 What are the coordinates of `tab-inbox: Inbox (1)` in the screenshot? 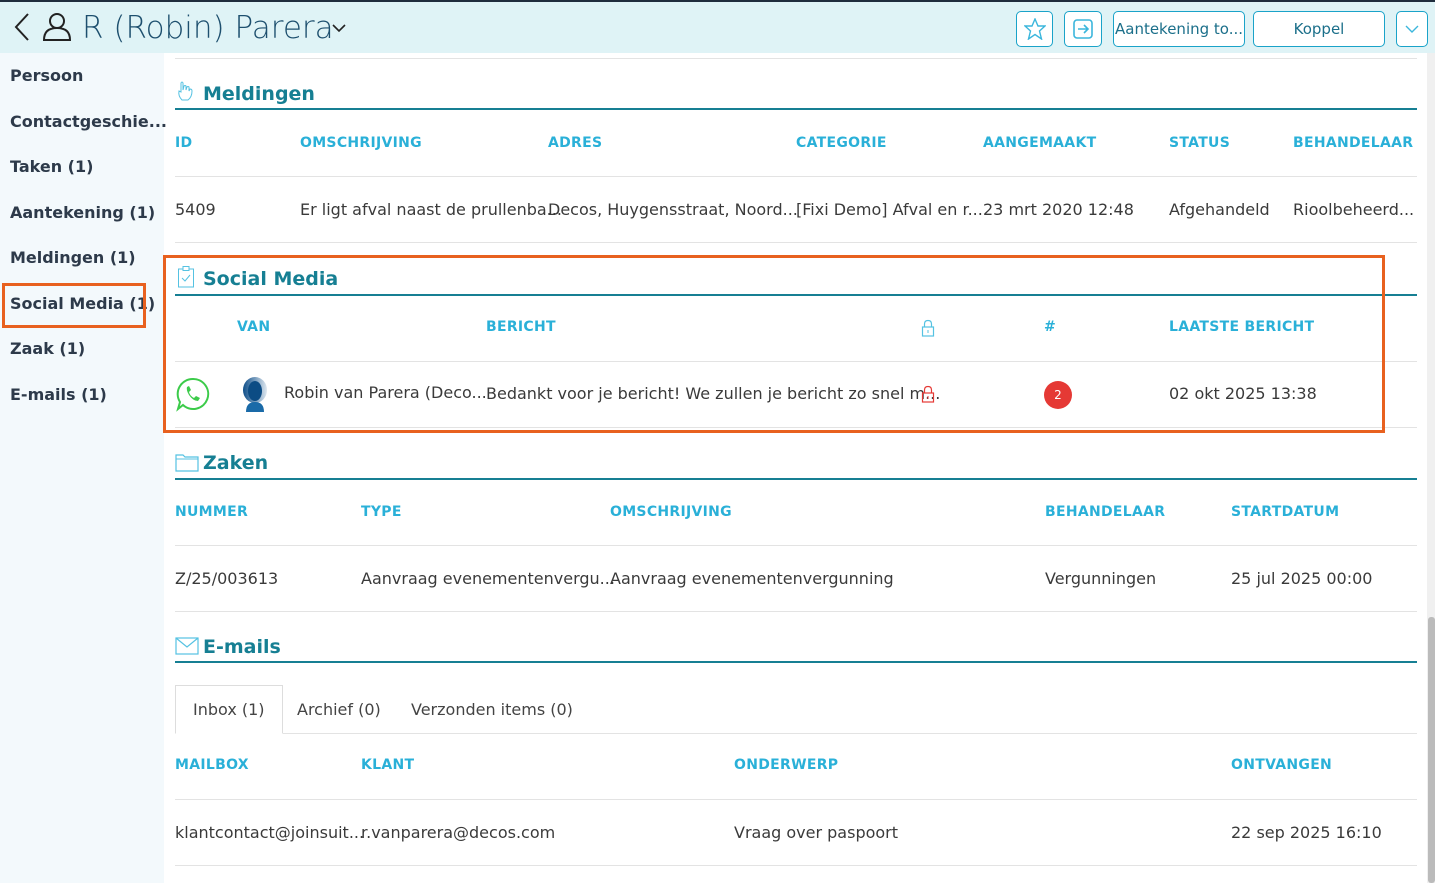 It's located at (229, 709).